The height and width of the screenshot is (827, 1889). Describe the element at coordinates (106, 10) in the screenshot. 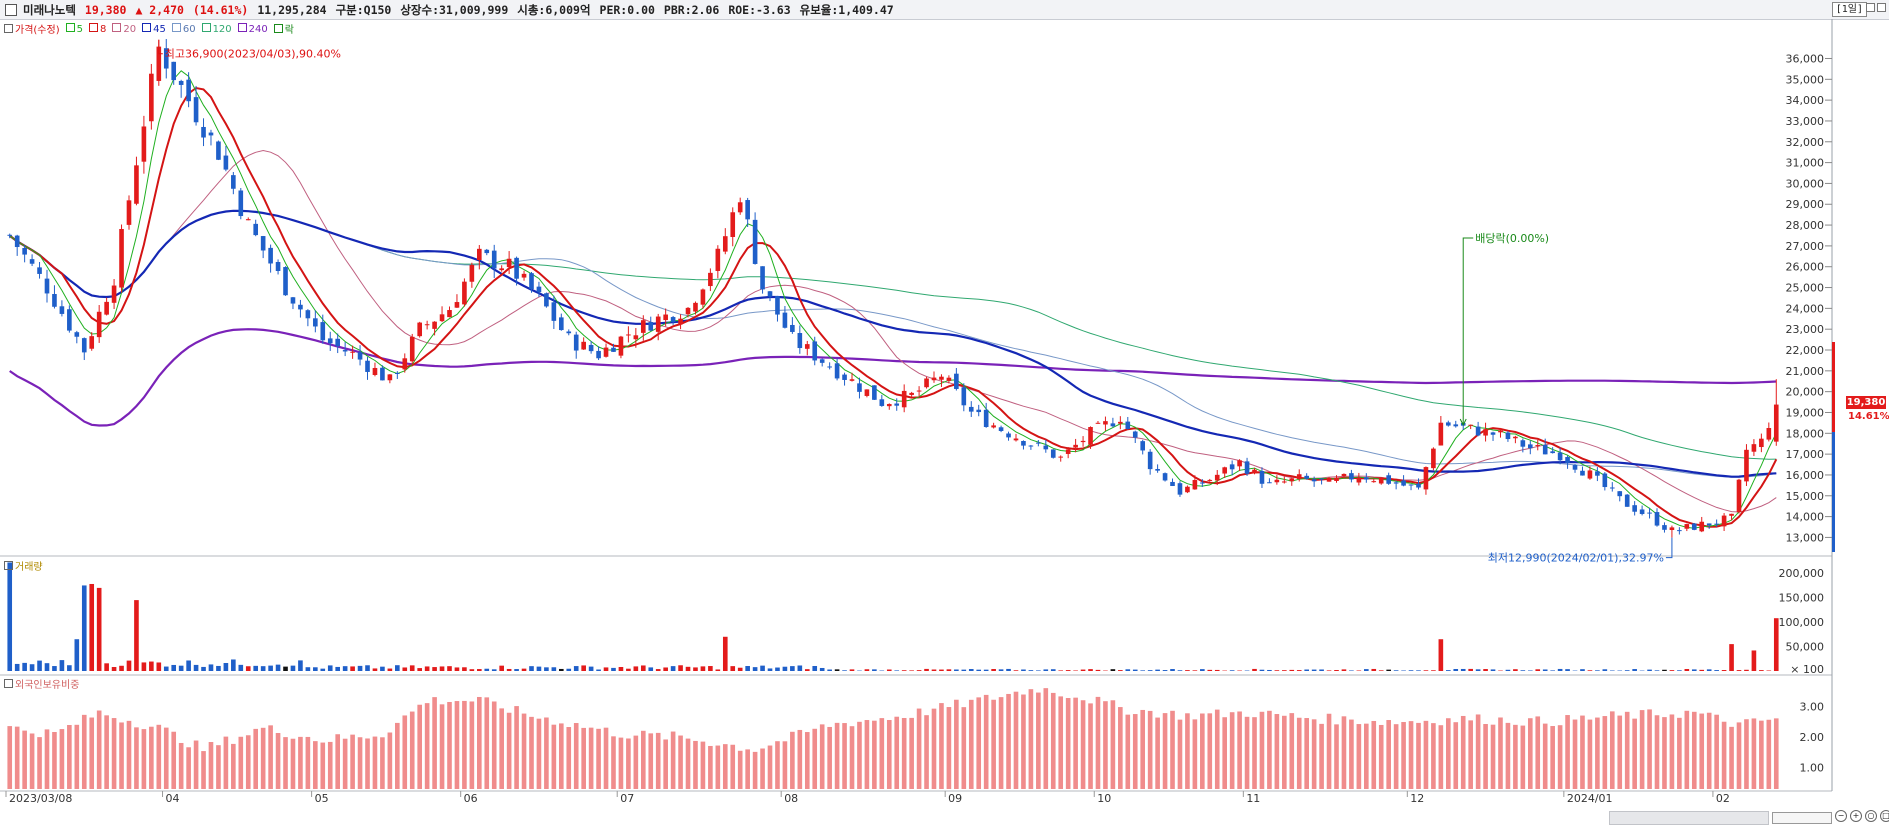

I see `current-price: 19,380` at that location.